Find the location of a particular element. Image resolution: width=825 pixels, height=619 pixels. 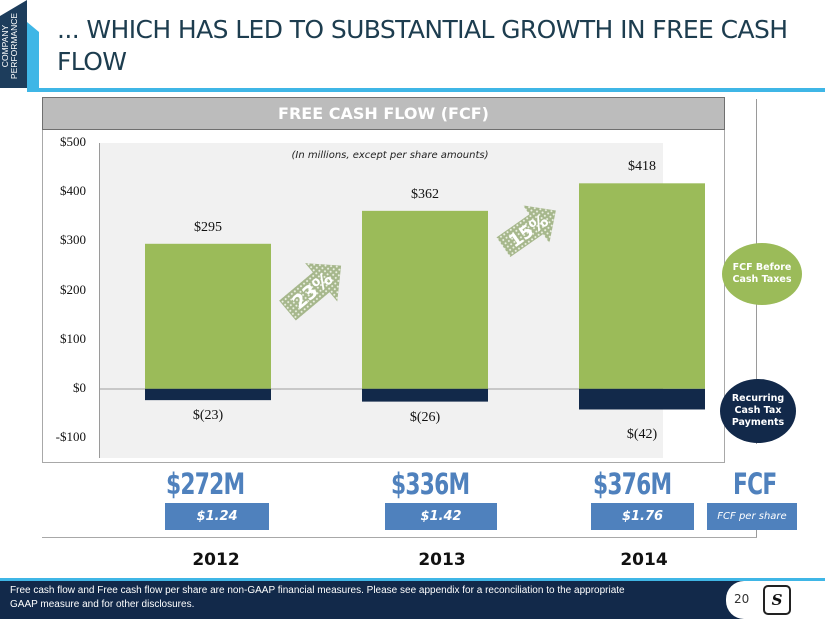

section-tab is located at coordinates (13, 44).